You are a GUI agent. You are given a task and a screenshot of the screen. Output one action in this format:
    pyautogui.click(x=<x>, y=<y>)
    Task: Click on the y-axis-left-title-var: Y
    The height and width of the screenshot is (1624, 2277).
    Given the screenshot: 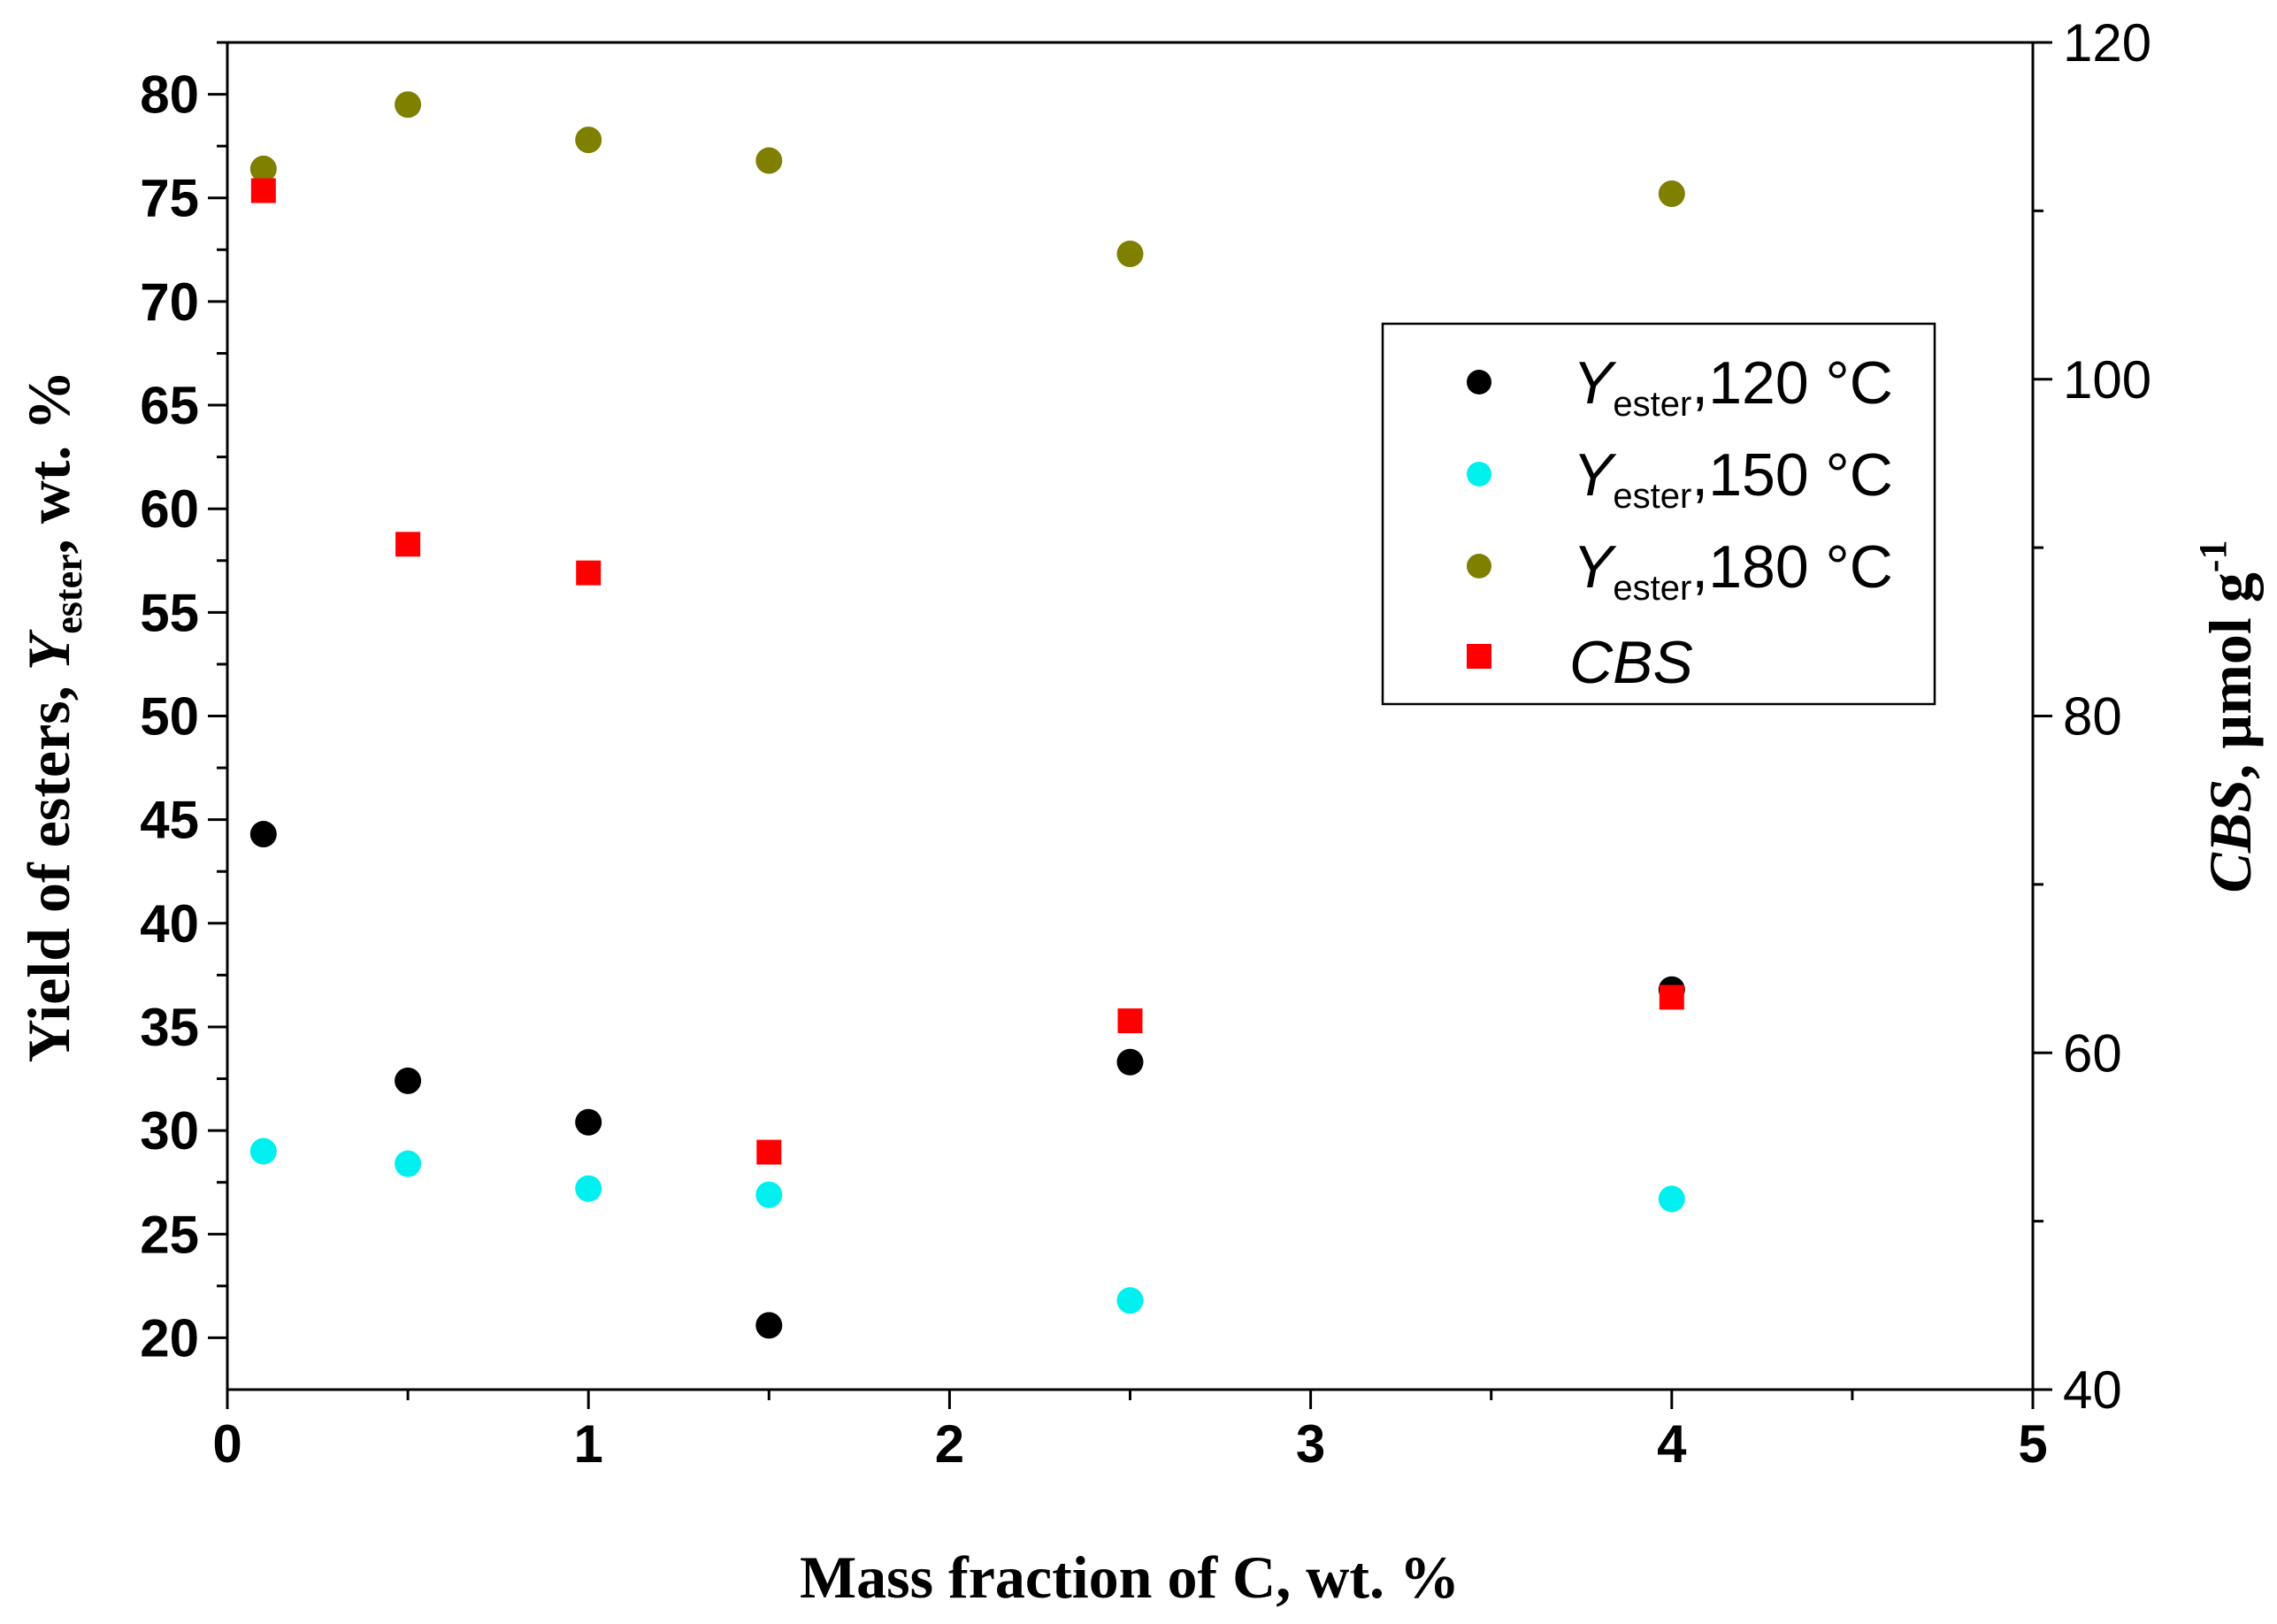 What is the action you would take?
    pyautogui.click(x=48, y=649)
    